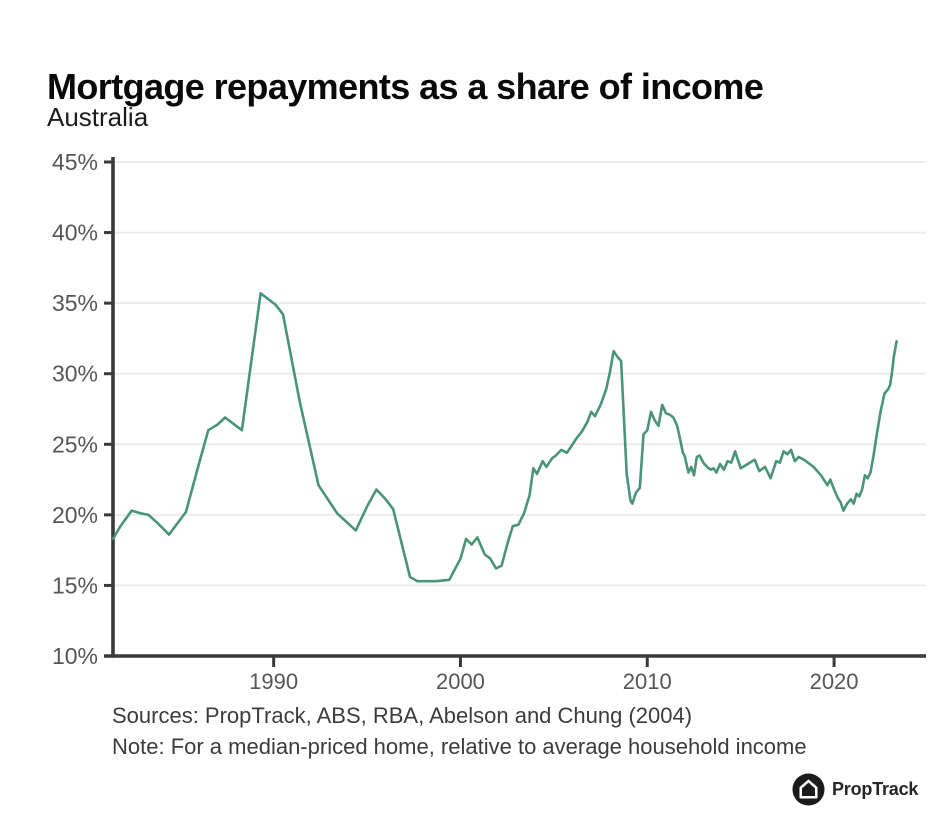 The image size is (933, 826). I want to click on y-tick-label: 45%, so click(75, 162).